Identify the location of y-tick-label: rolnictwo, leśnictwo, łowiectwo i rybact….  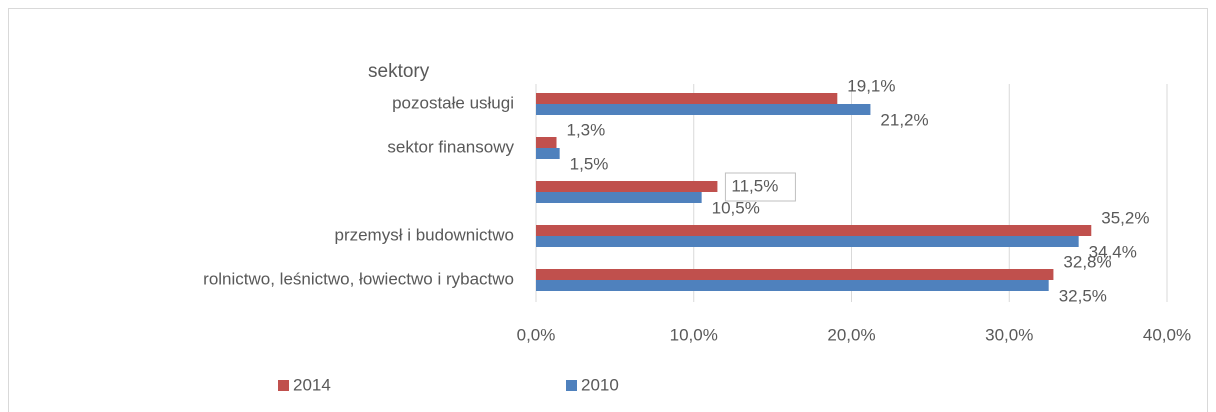
(358, 278).